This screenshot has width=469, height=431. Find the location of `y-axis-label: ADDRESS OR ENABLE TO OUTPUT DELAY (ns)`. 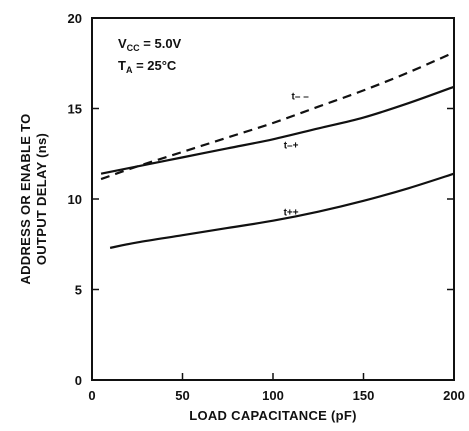

y-axis-label: ADDRESS OR ENABLE TO OUTPUT DELAY (ns) is located at coordinates (33, 198).